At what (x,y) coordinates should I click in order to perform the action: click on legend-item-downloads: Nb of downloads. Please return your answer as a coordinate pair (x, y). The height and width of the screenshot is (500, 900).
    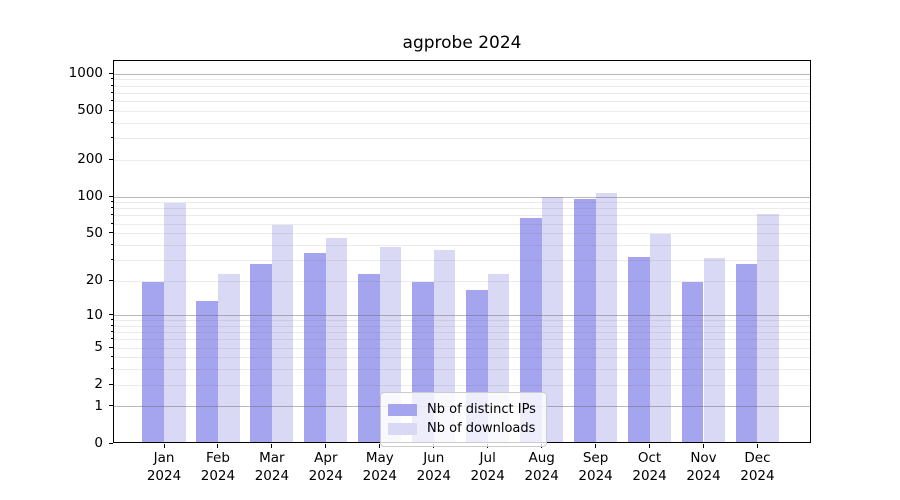
    Looking at the image, I should click on (462, 429).